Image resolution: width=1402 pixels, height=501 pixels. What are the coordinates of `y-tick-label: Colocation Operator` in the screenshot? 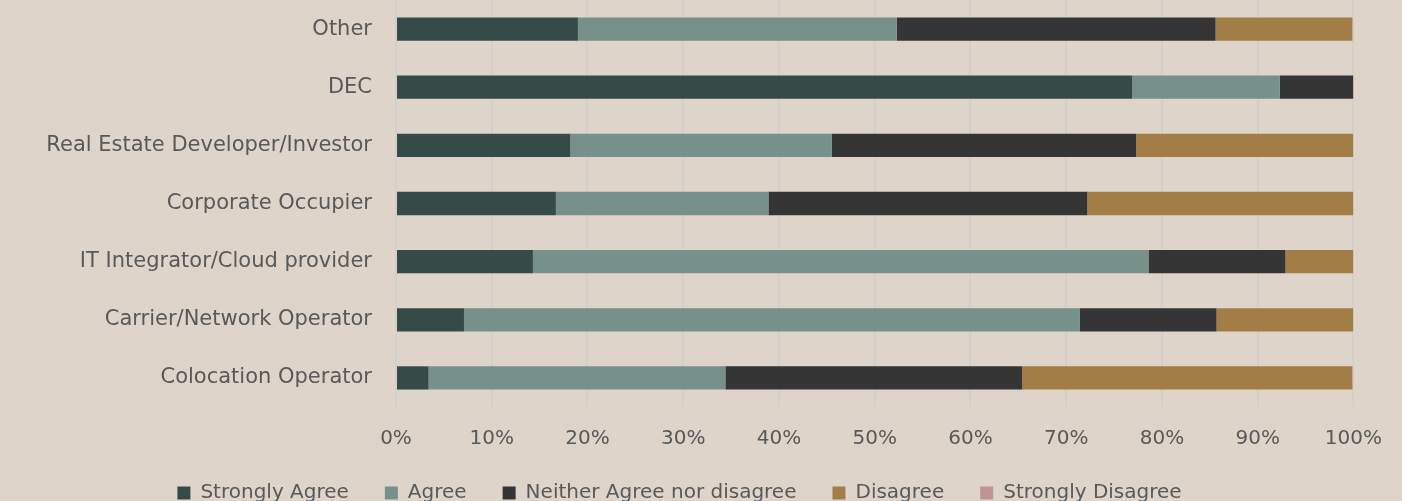 It's located at (266, 376).